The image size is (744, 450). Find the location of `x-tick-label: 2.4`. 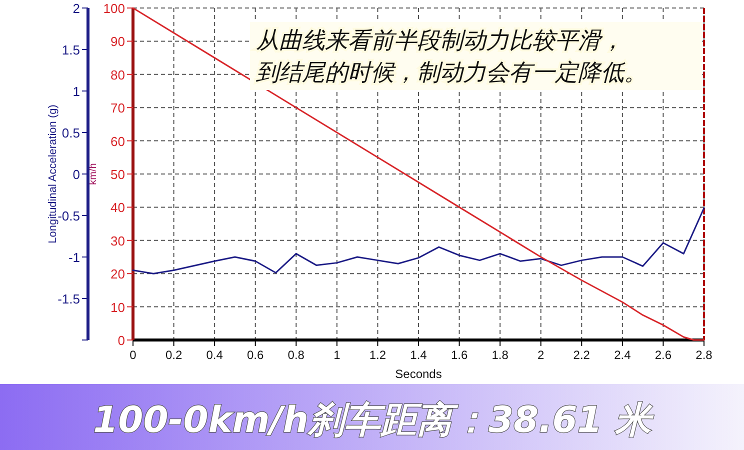

x-tick-label: 2.4 is located at coordinates (623, 355).